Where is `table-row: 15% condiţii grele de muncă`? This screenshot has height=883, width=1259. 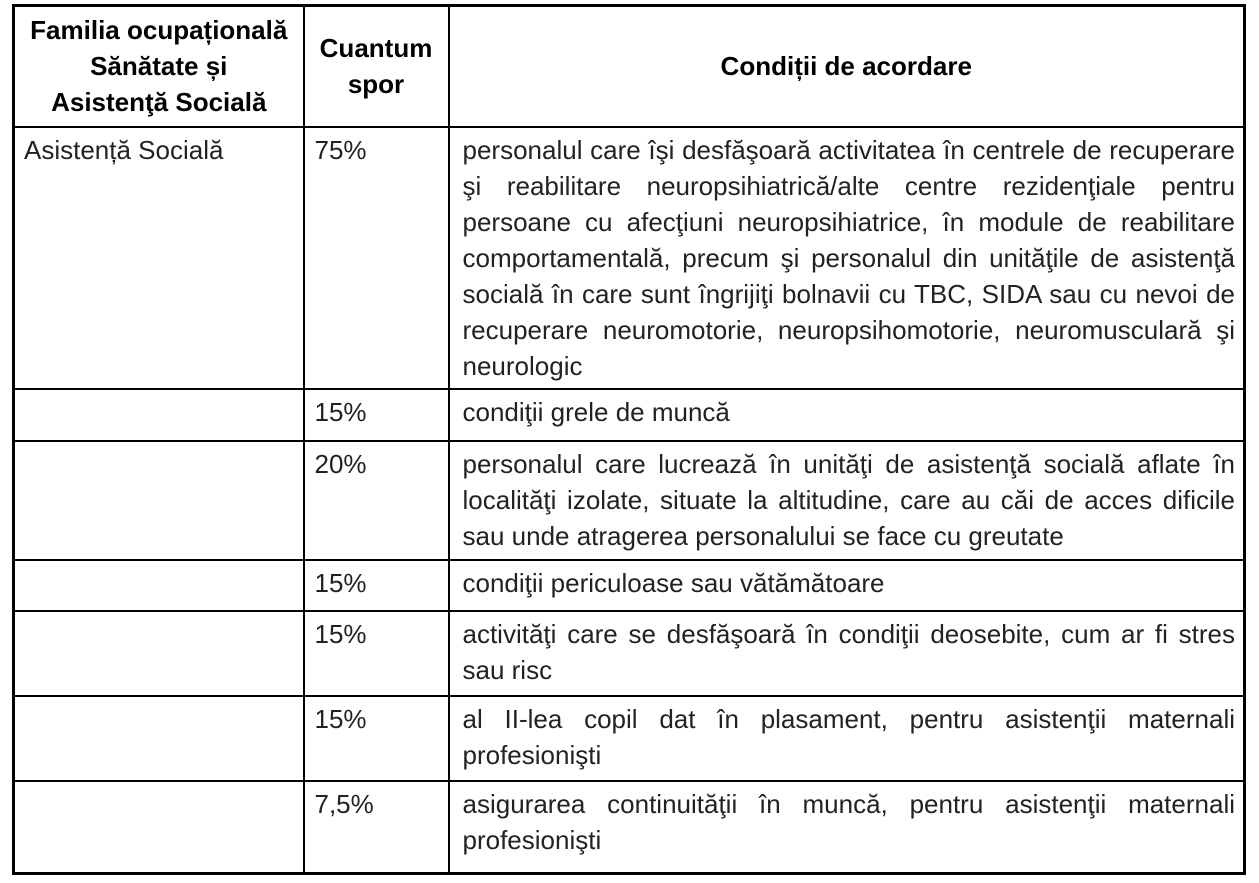
table-row: 15% condiţii grele de muncă is located at coordinates (629, 414).